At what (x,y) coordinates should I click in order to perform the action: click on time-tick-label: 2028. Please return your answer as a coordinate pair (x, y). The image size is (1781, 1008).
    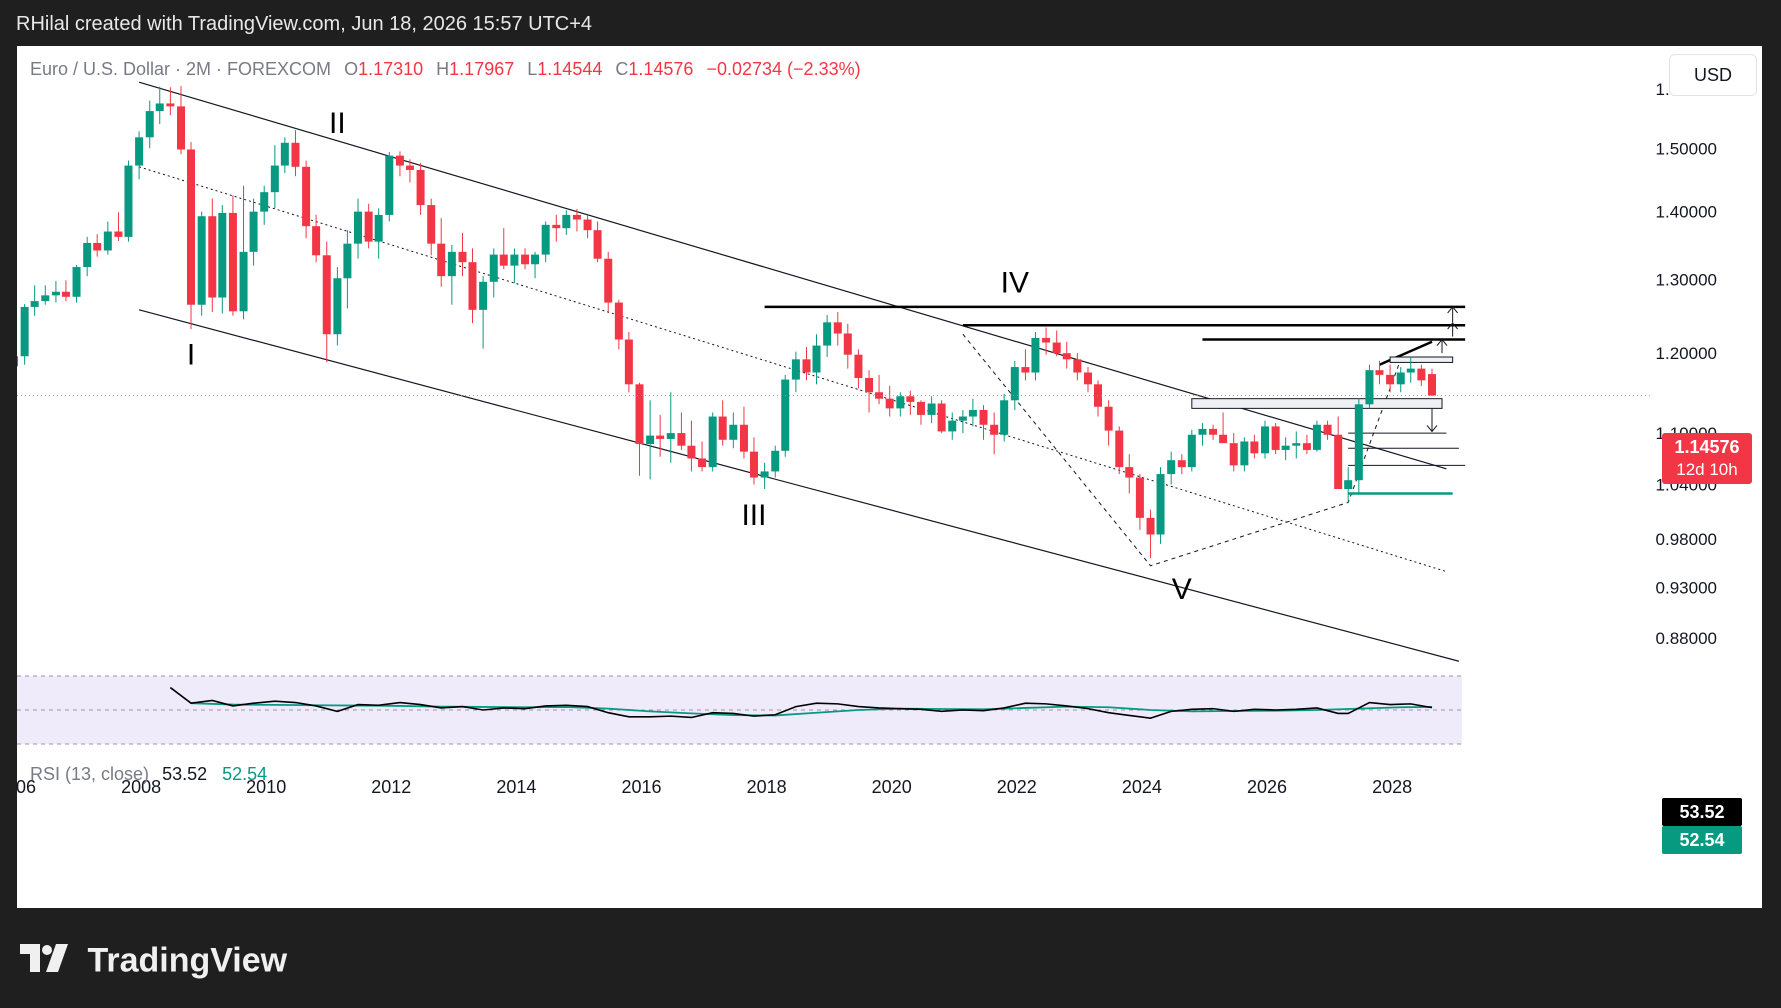
    Looking at the image, I should click on (1392, 787).